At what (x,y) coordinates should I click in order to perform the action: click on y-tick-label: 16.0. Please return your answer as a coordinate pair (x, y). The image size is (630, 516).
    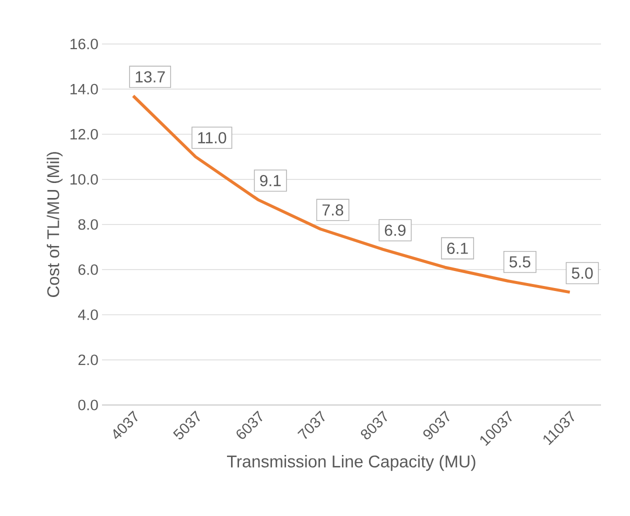
    Looking at the image, I should click on (84, 44).